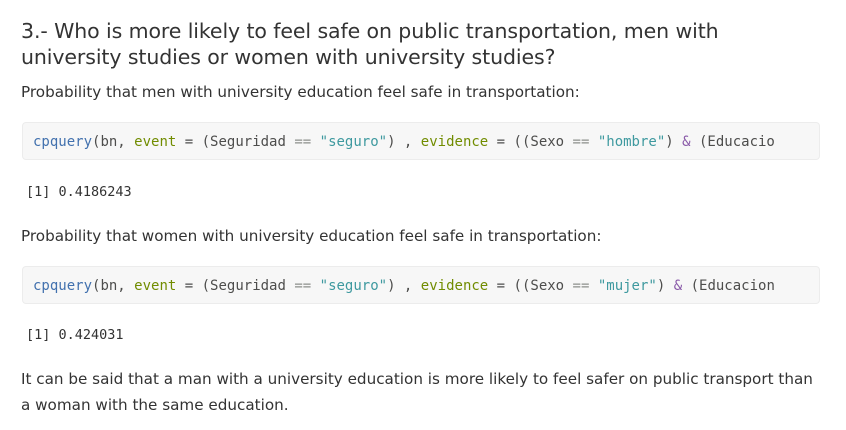  What do you see at coordinates (627, 286) in the screenshot?
I see `code-string: "mujer"` at bounding box center [627, 286].